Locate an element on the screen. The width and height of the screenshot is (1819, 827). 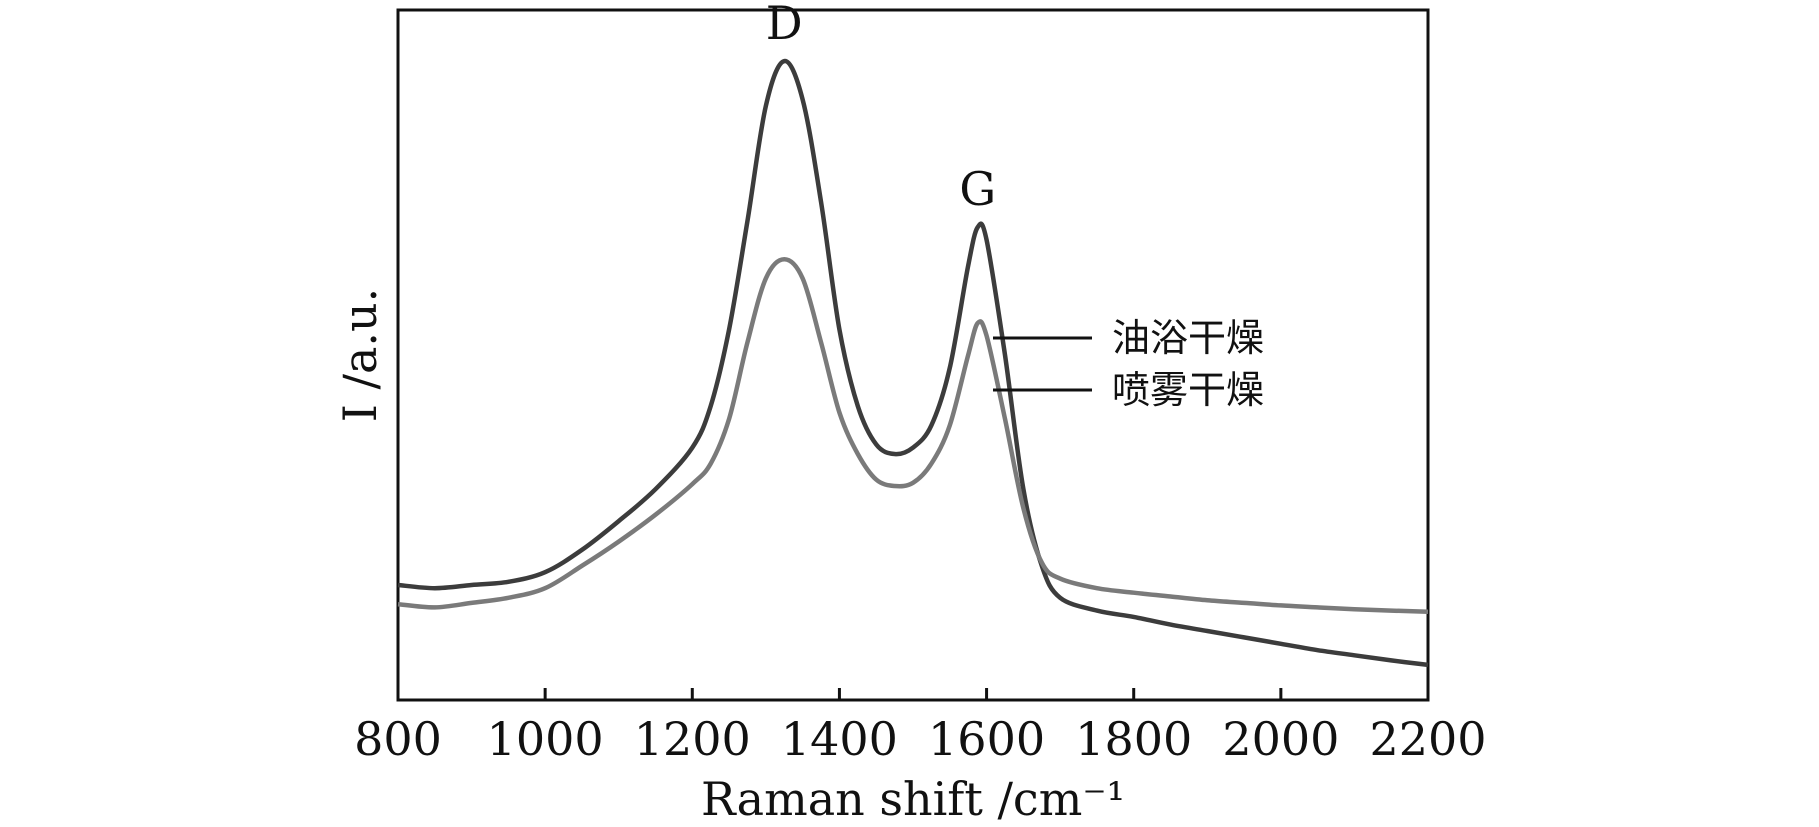
peak-label-d: D is located at coordinates (784, 25).